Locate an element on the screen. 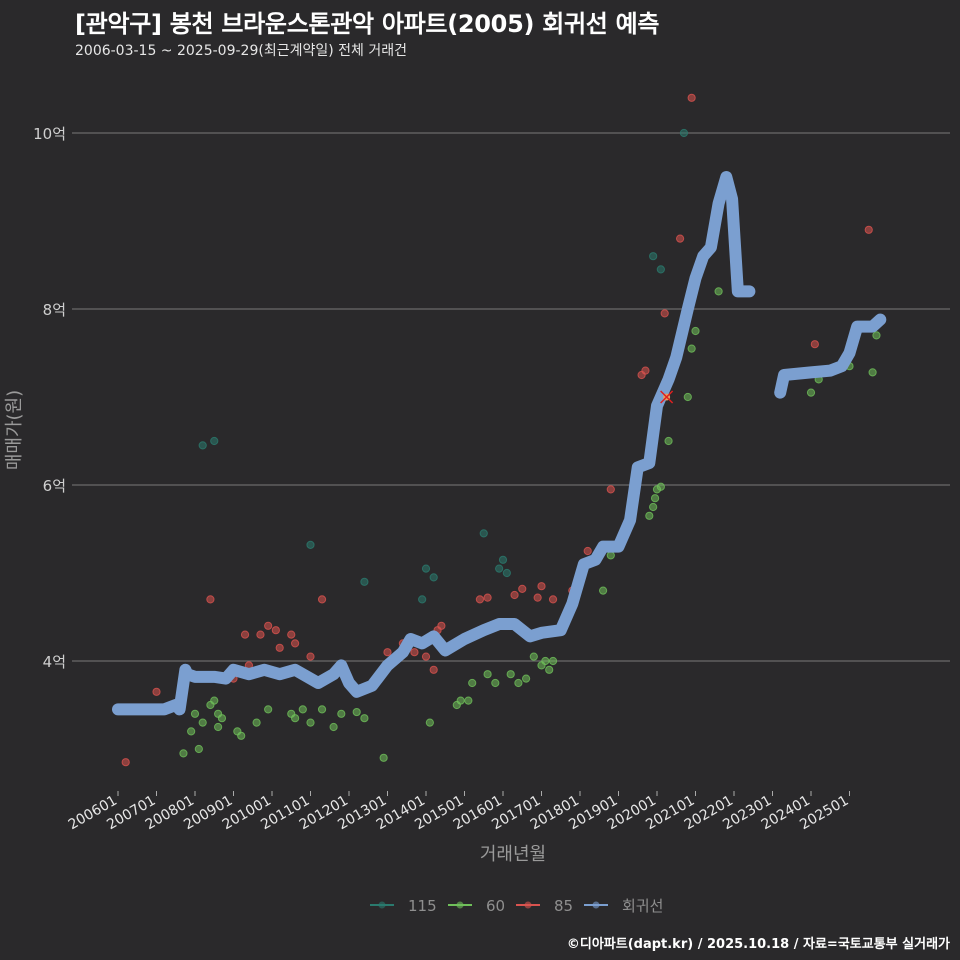 Image resolution: width=960 pixels, height=960 pixels. chart-subtitle: 2006-03-15 ~ 2025-09-29(최근계약일) 전체 거래건 is located at coordinates (241, 51).